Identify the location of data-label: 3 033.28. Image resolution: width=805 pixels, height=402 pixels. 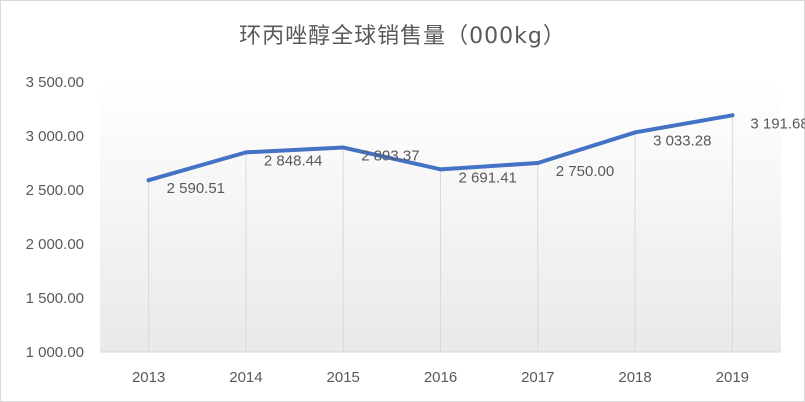
(682, 140).